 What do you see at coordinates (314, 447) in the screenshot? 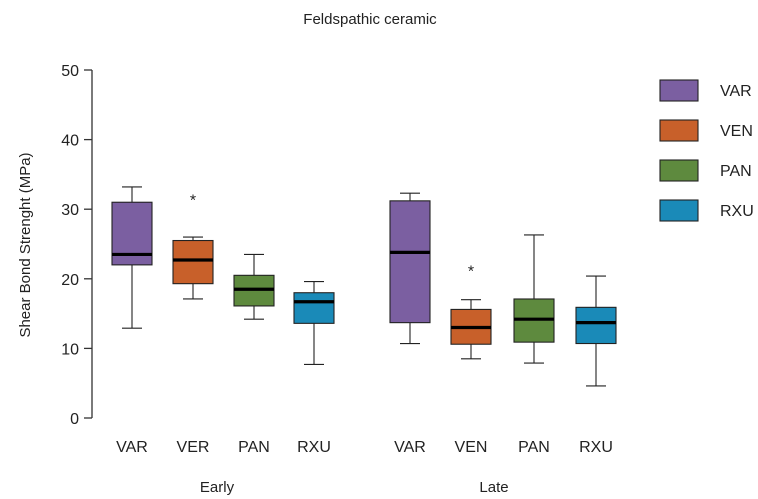
I see `category-label-early-rxu: RXU` at bounding box center [314, 447].